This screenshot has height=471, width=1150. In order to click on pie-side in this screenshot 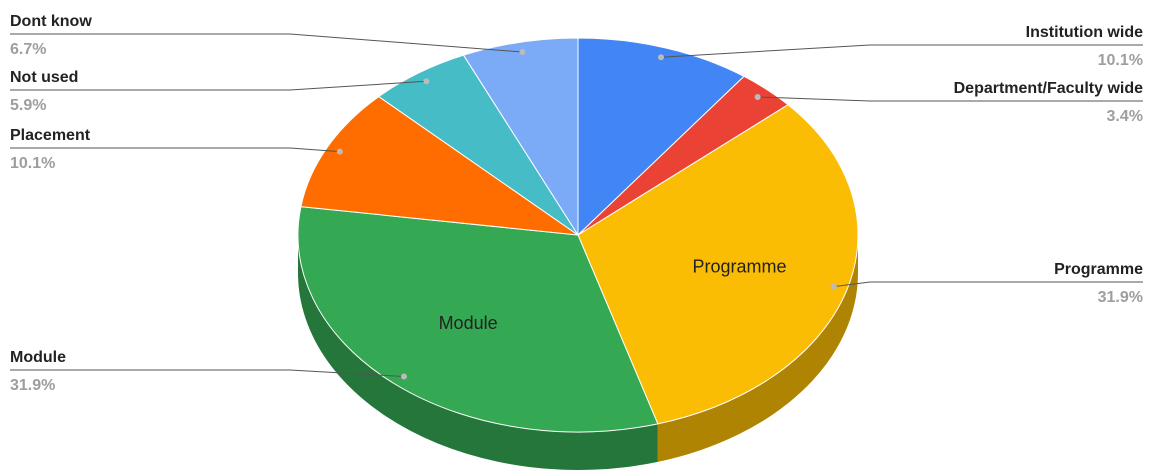, I will do `click(757, 348)`.